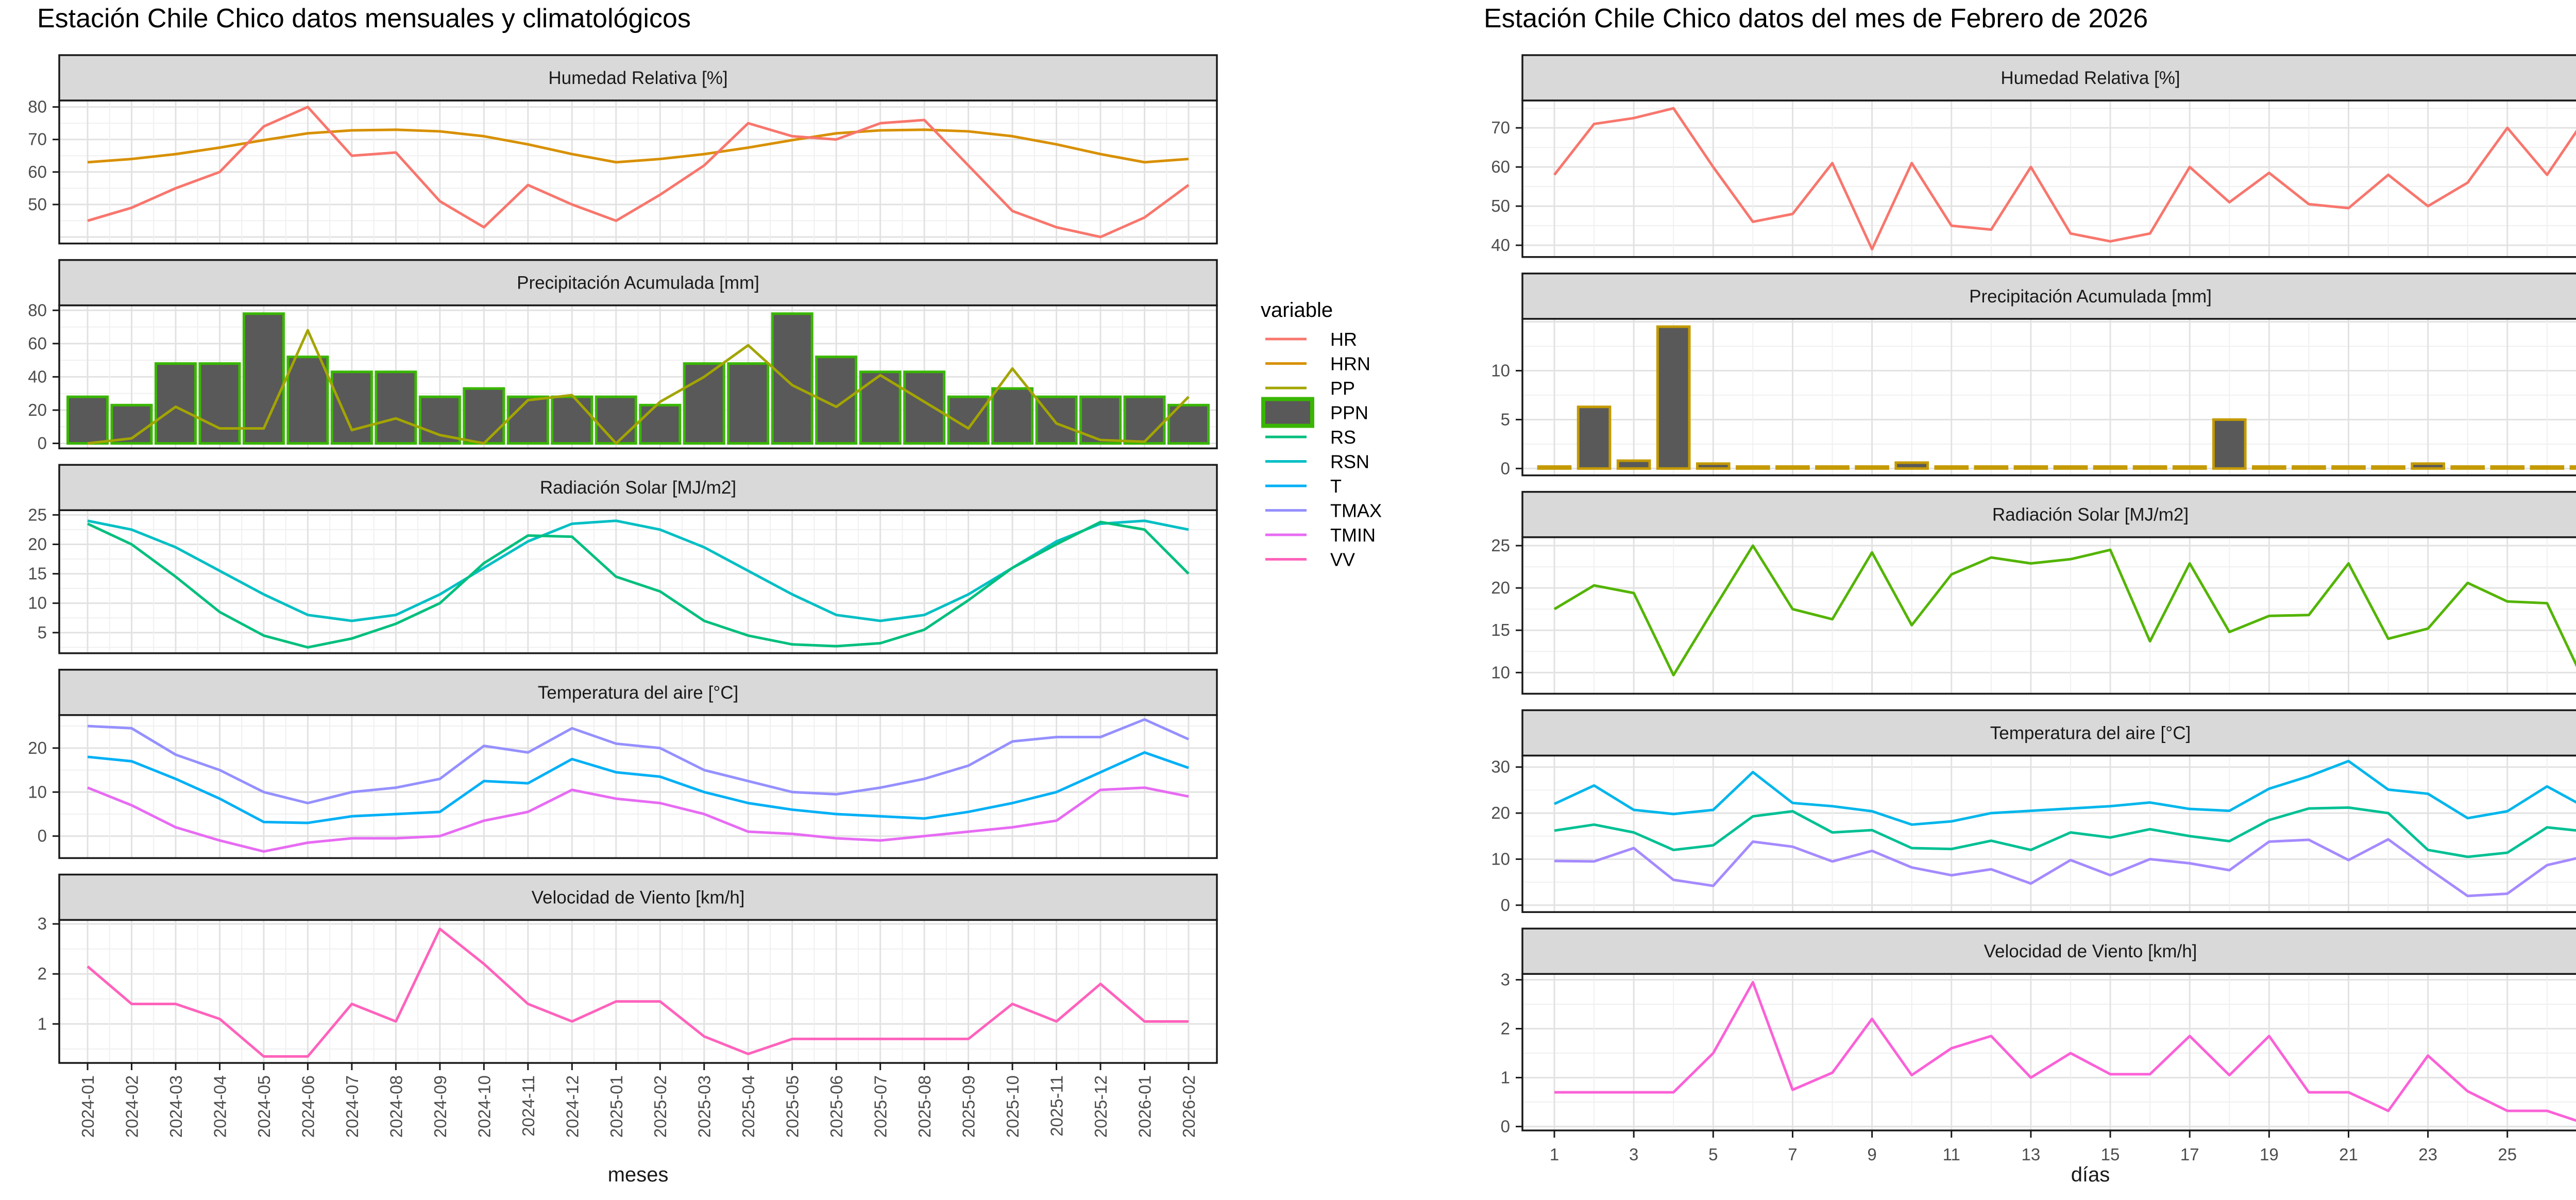 This screenshot has height=1200, width=2576. Describe the element at coordinates (1349, 413) in the screenshot. I see `legend-entry-label: PPN` at that location.